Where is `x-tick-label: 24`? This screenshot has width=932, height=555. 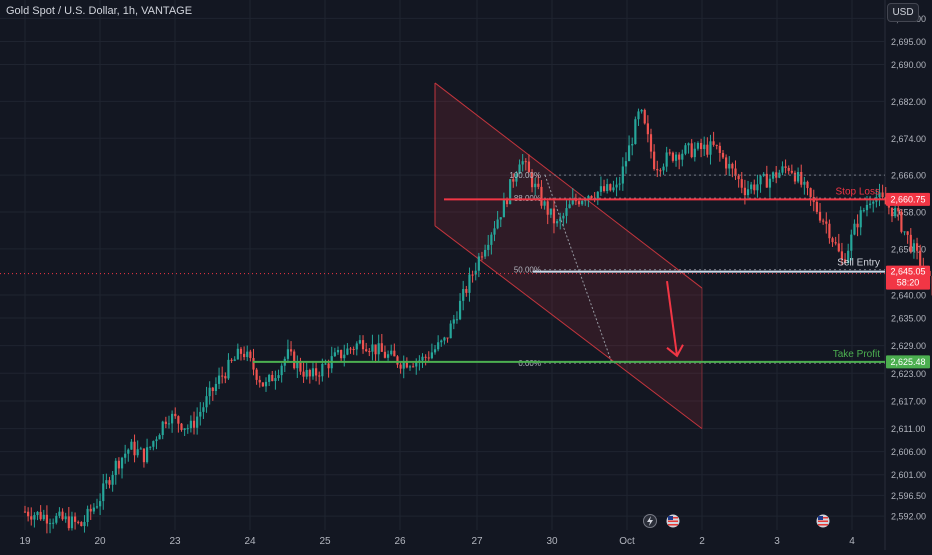 x-tick-label: 24 is located at coordinates (250, 541).